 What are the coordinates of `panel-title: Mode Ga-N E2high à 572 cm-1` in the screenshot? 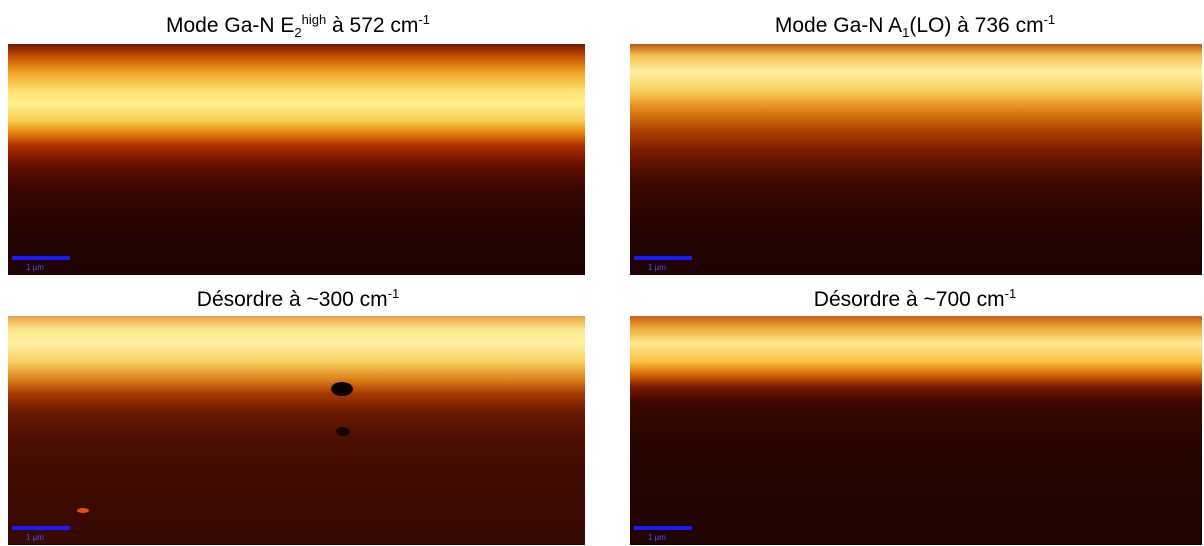 It's located at (298, 26).